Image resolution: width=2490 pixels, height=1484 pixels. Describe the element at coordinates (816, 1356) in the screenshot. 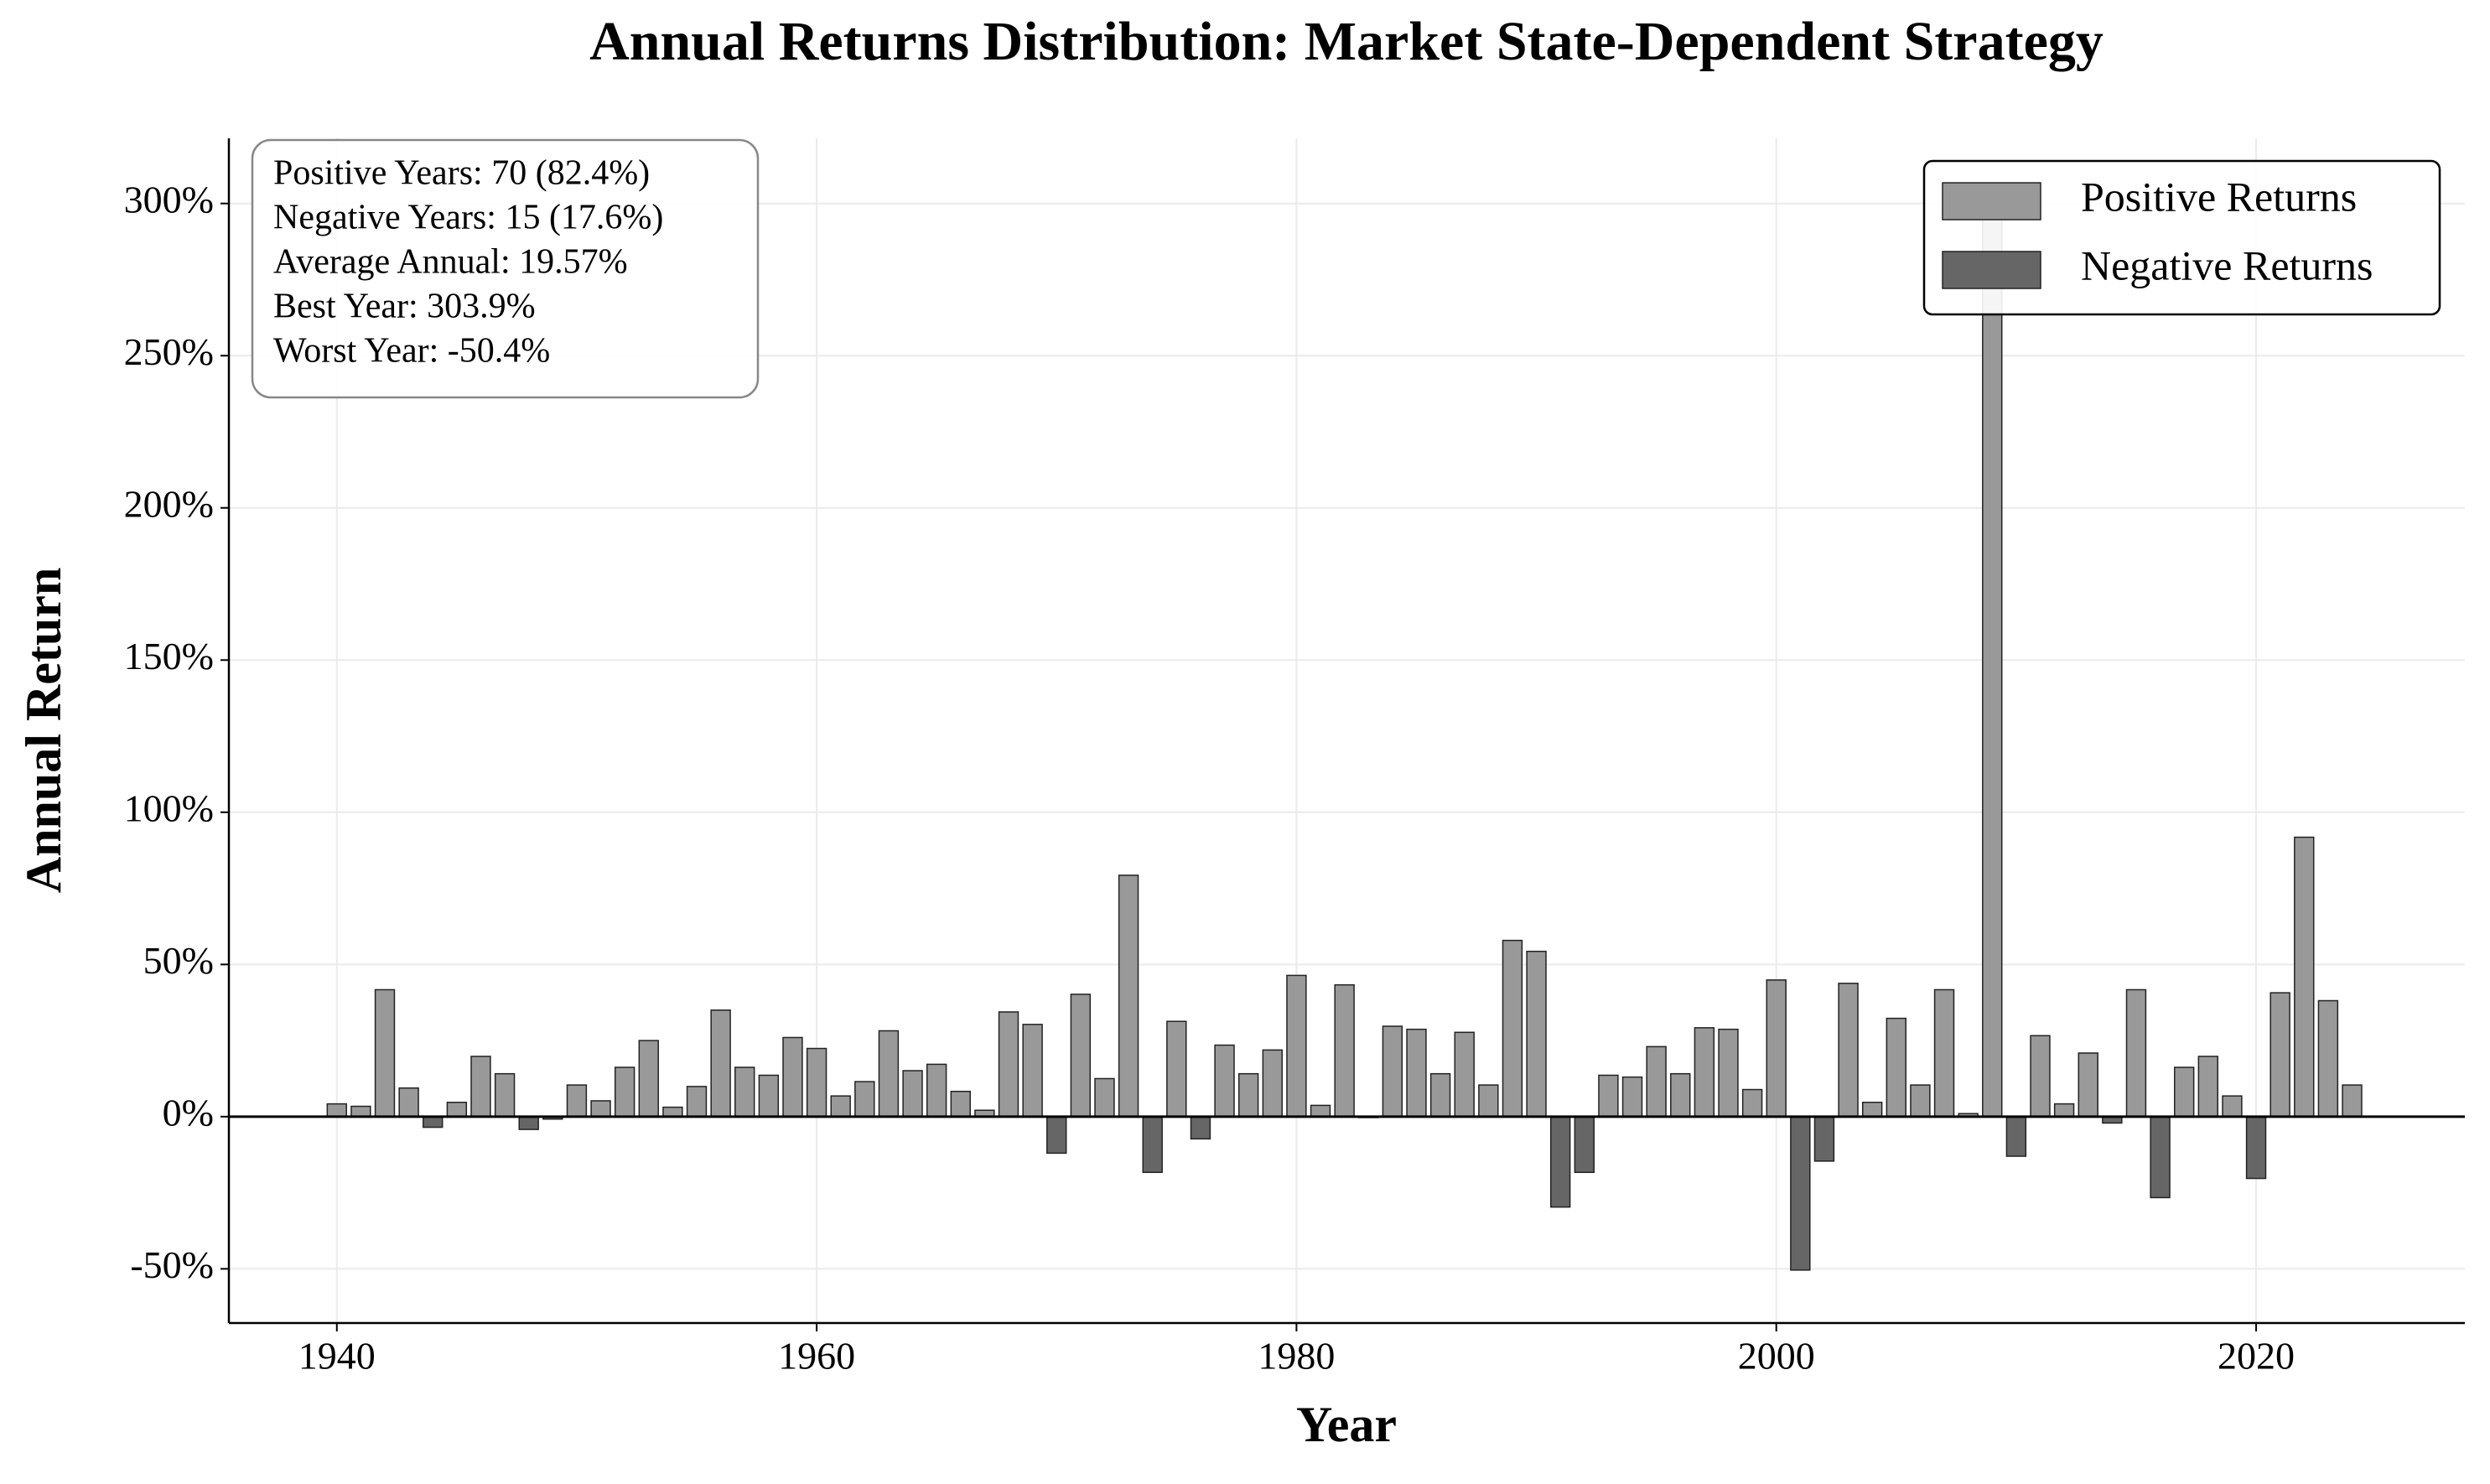

I see `x-tick-label: 1960` at that location.